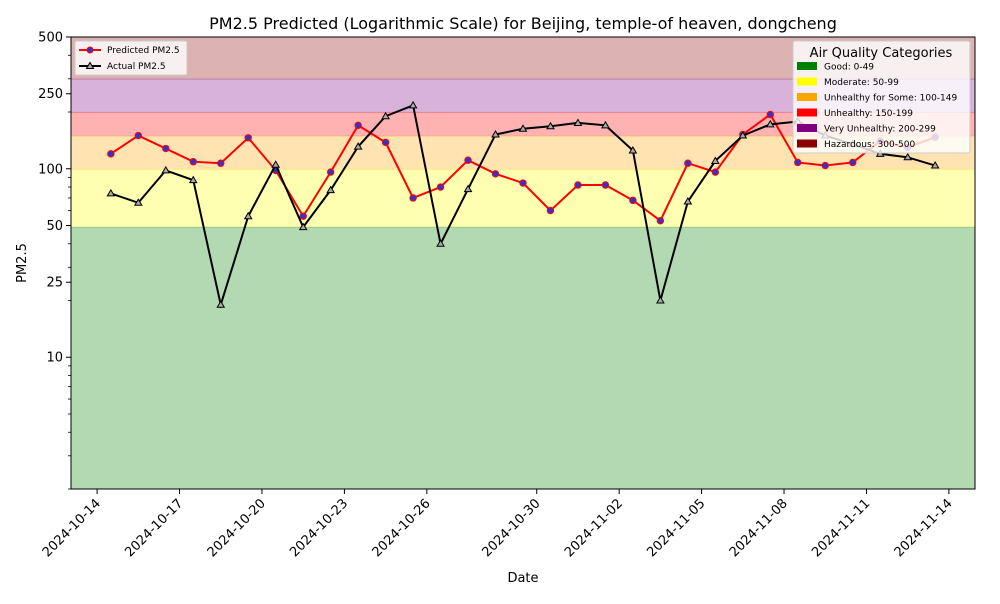  I want to click on category-label: Unhealthy: 150-199, so click(868, 114).